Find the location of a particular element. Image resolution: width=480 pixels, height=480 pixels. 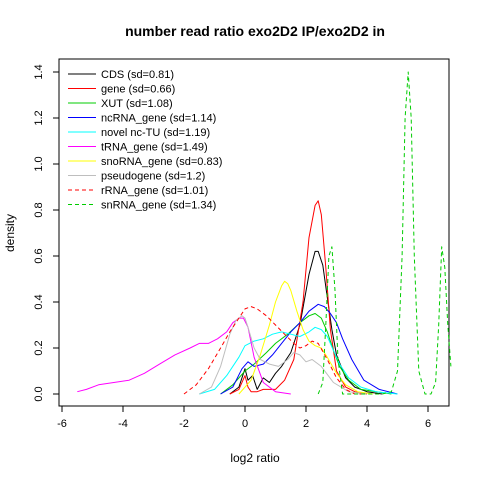

y-tick-label: 0.6 is located at coordinates (39, 255).